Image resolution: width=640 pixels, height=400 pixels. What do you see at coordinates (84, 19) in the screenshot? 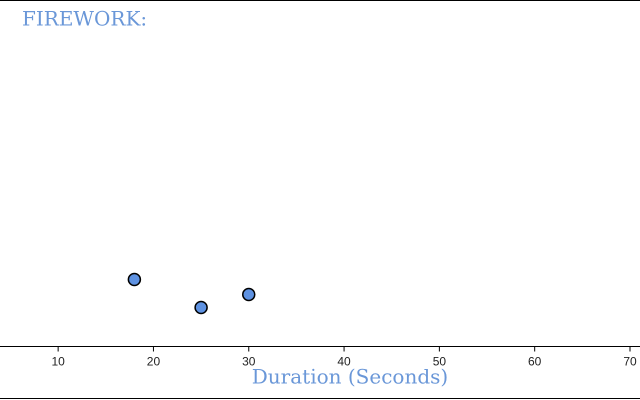
I see `chart-title: FIREWORK:` at bounding box center [84, 19].